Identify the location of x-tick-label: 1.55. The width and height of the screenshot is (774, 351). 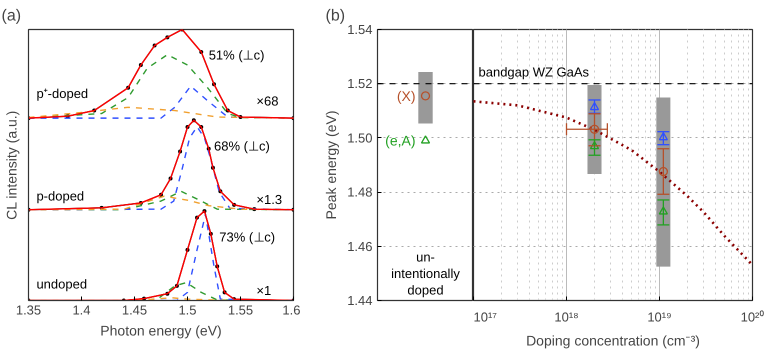
(241, 310).